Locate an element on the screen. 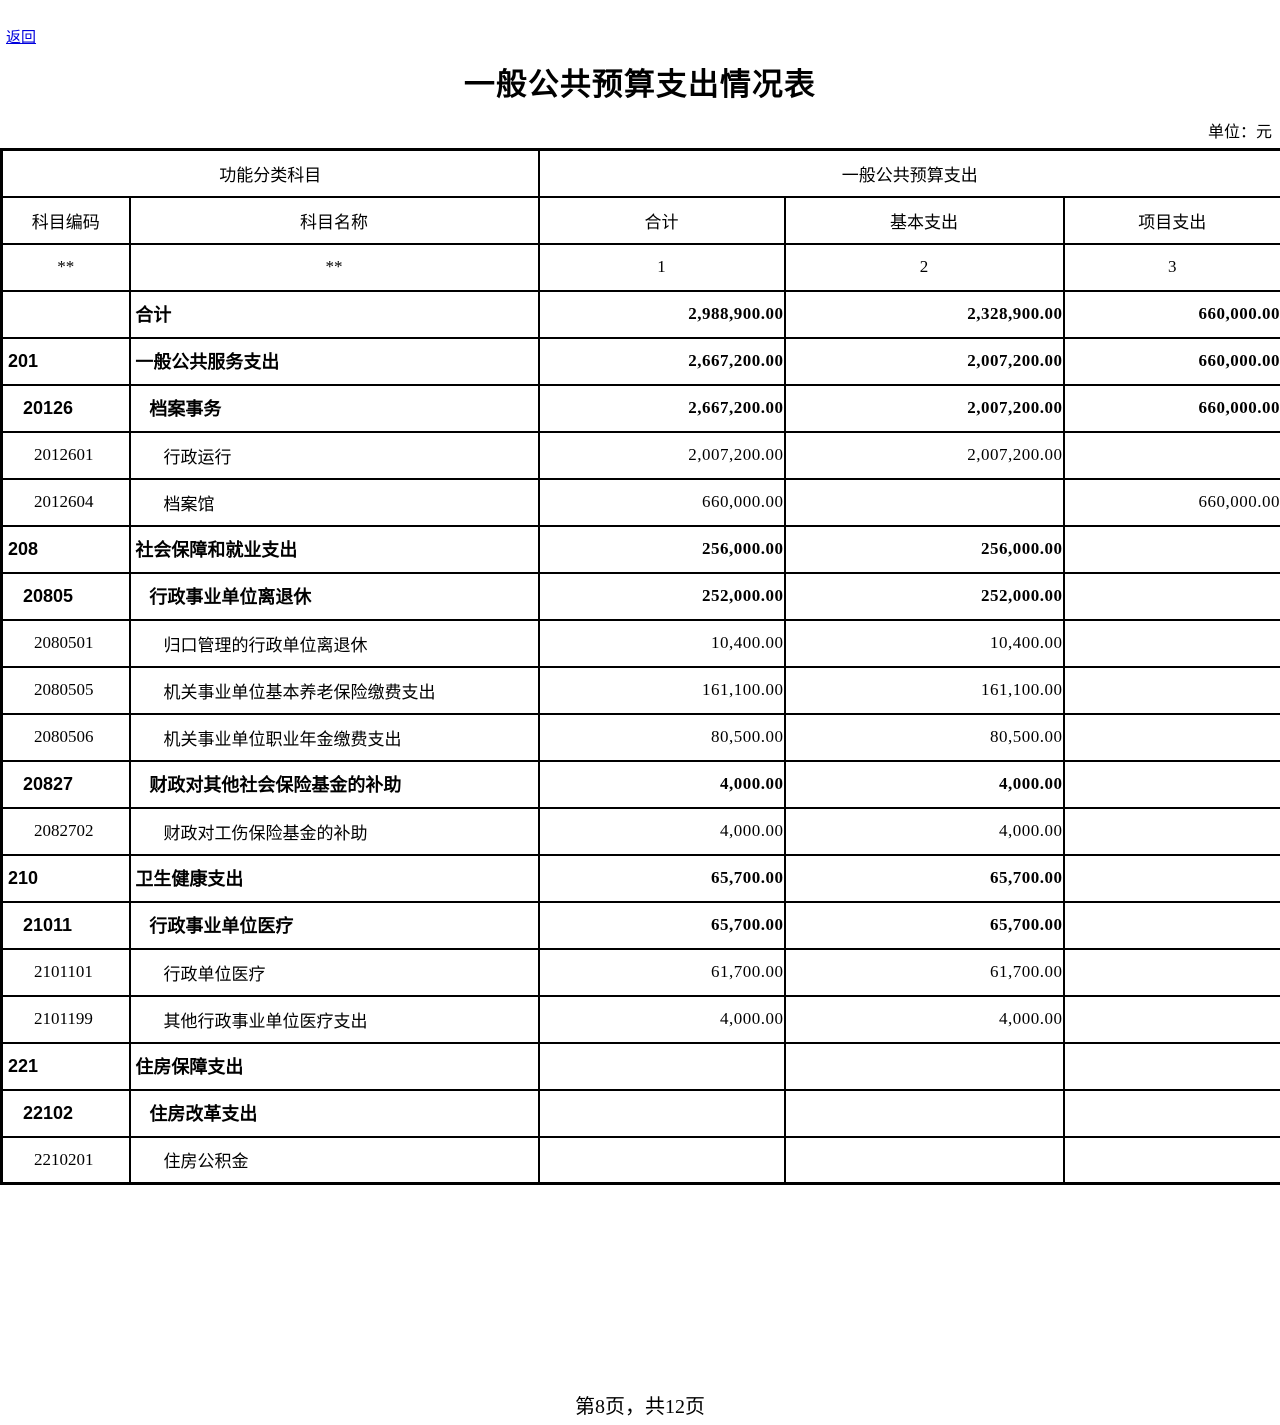 The height and width of the screenshot is (1425, 1280). row-basic-cell: 65,700.00 is located at coordinates (924, 878).